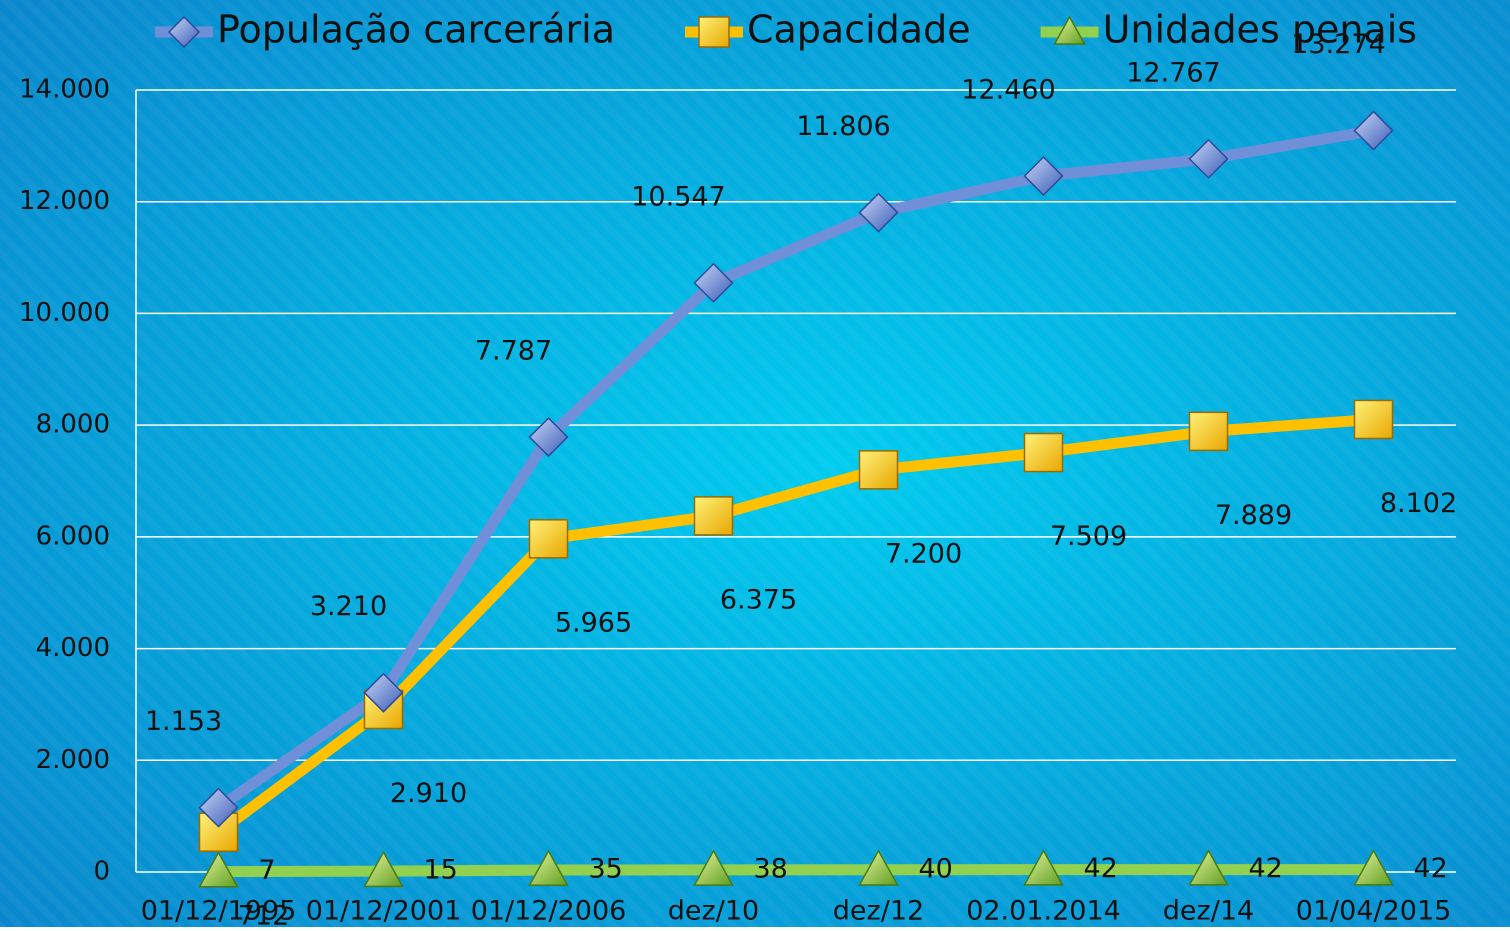  What do you see at coordinates (441, 870) in the screenshot?
I see `data-label: 15` at bounding box center [441, 870].